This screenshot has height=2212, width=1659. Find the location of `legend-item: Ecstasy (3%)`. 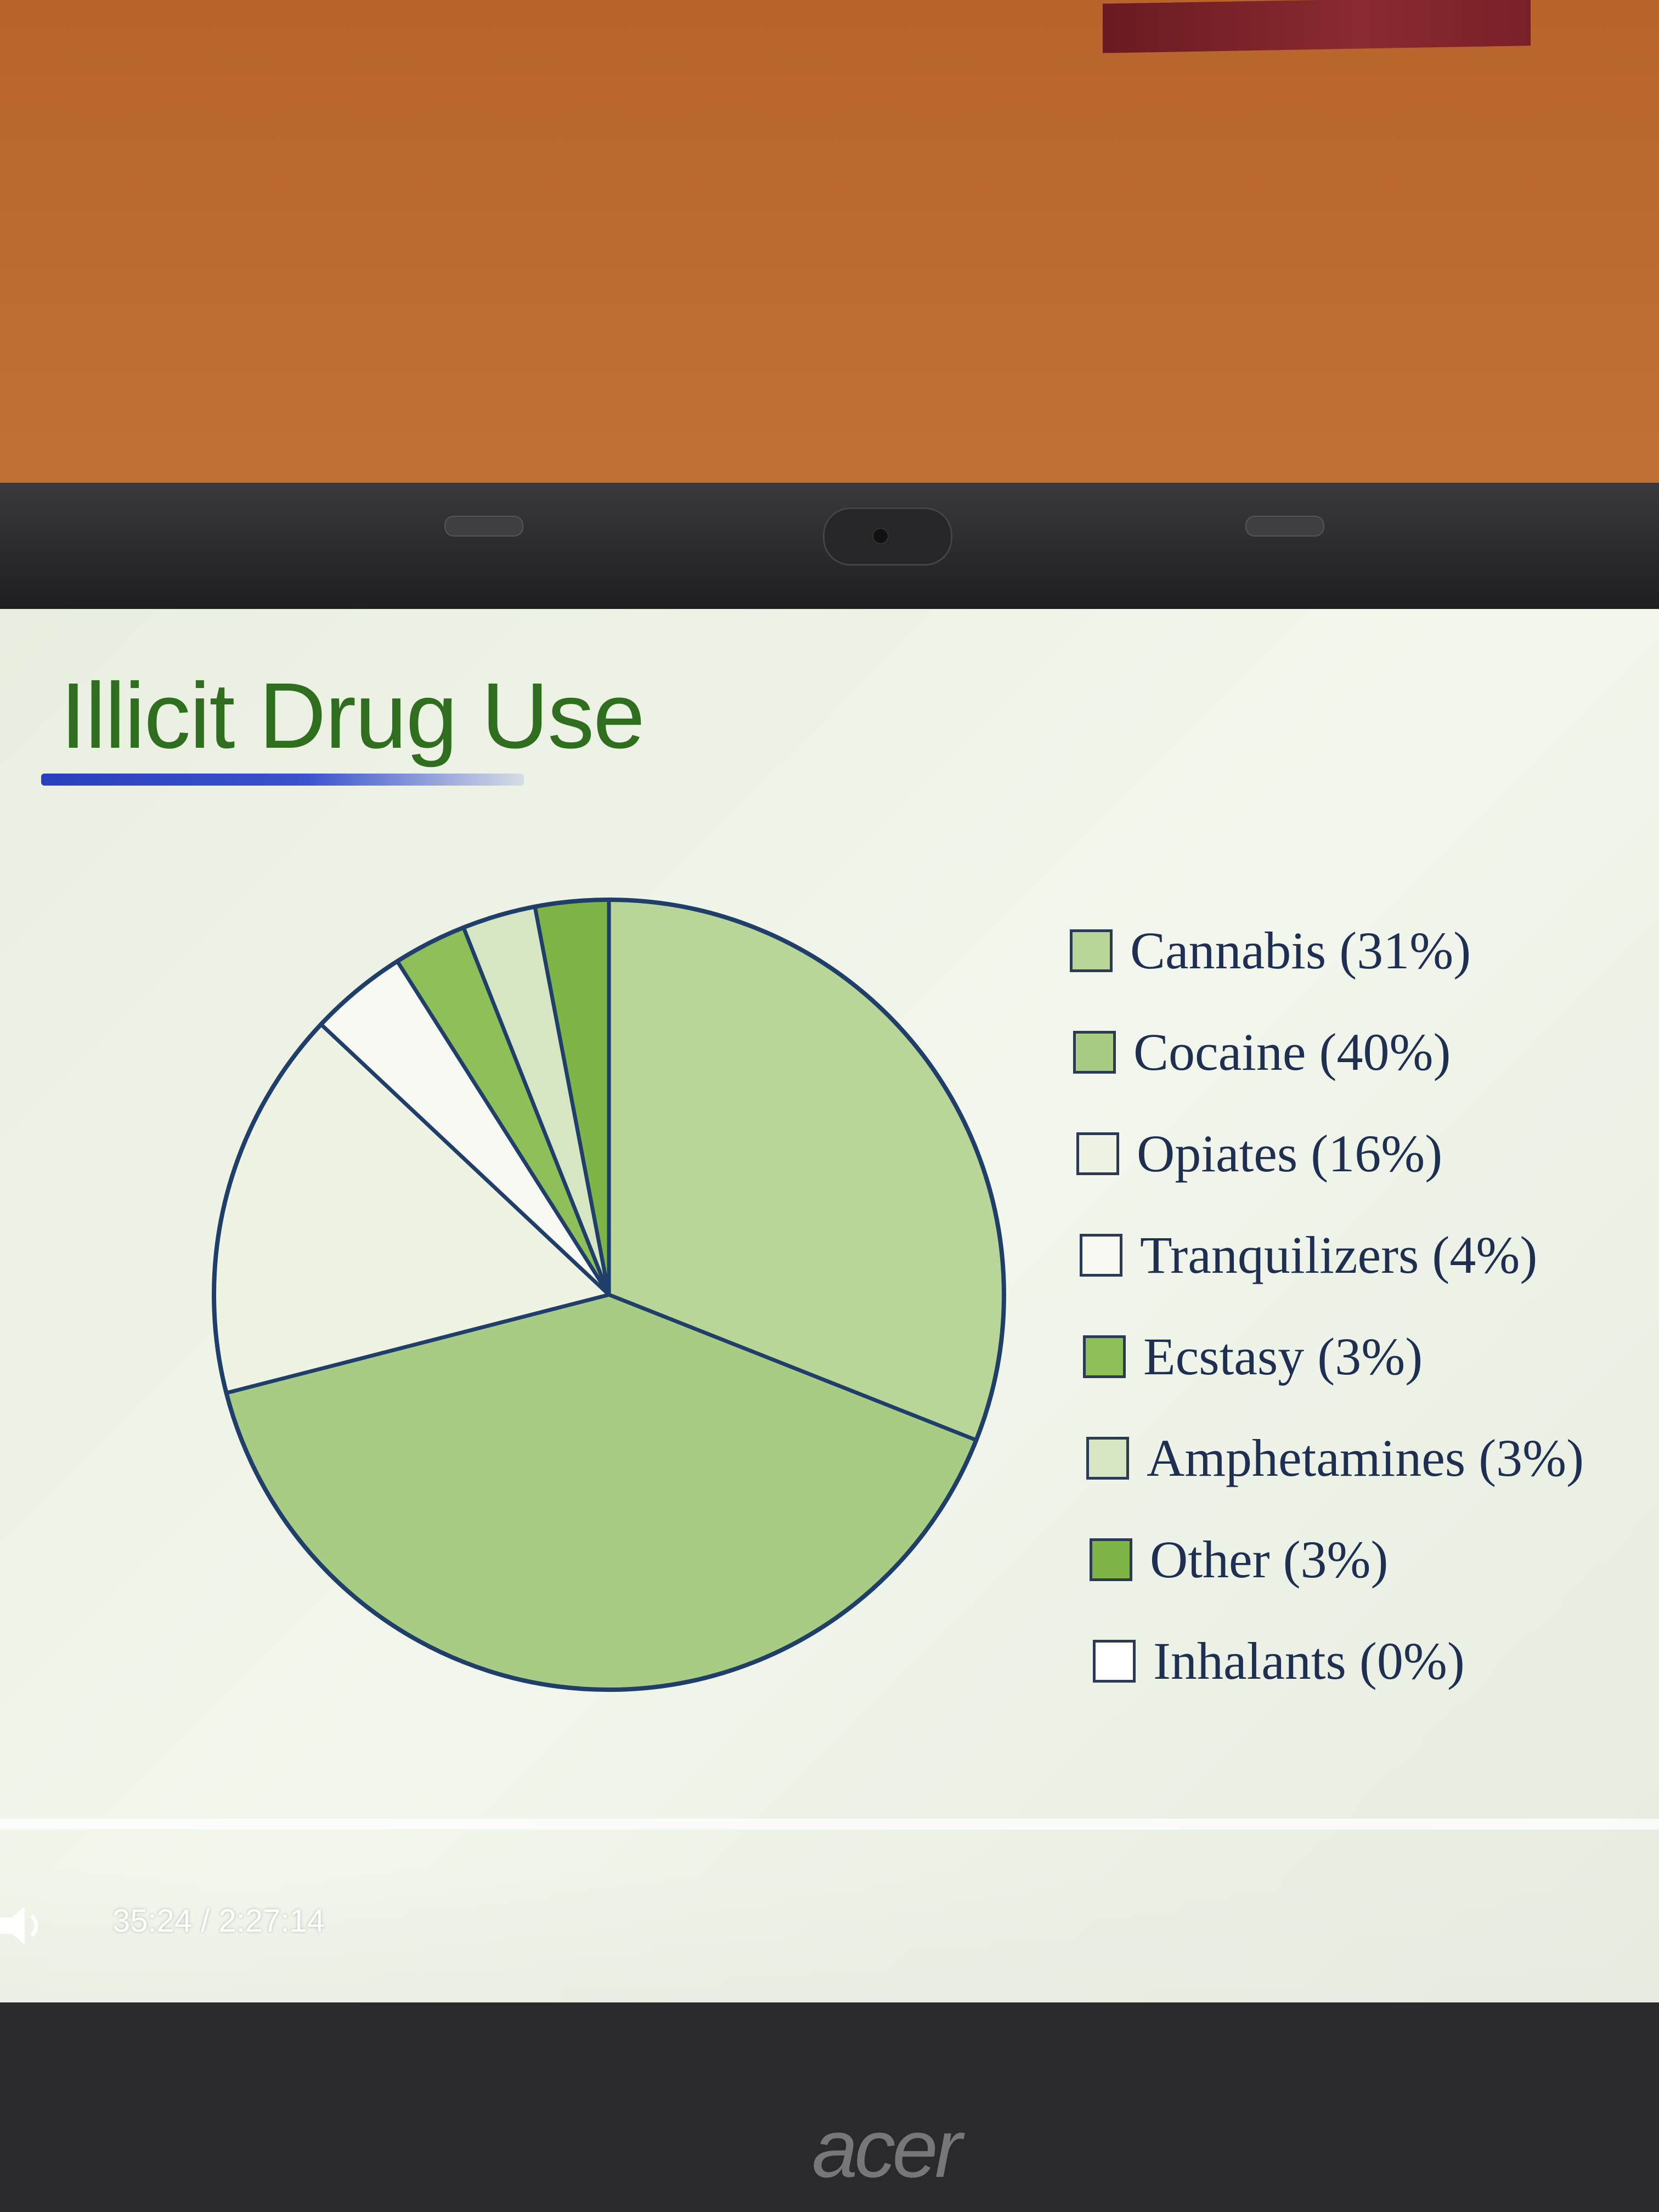

legend-item: Ecstasy (3%) is located at coordinates (1334, 1356).